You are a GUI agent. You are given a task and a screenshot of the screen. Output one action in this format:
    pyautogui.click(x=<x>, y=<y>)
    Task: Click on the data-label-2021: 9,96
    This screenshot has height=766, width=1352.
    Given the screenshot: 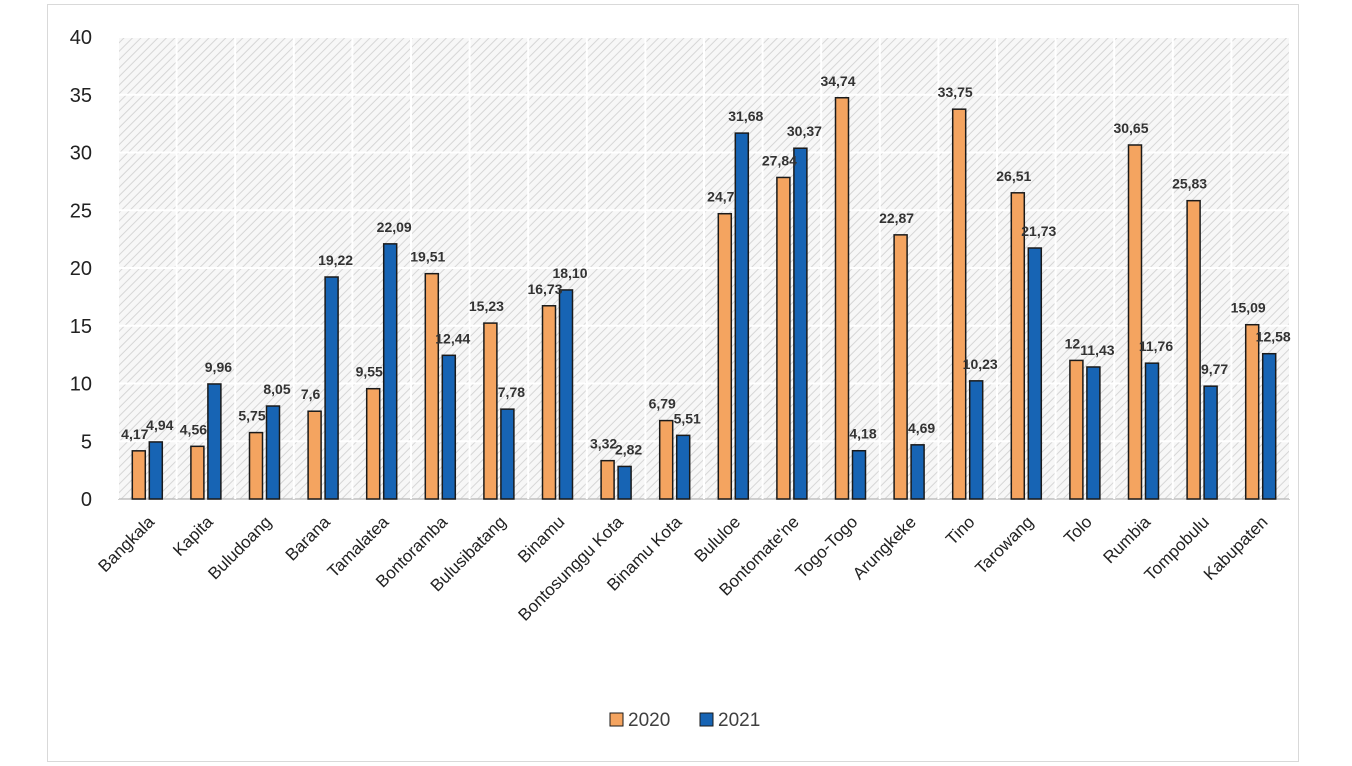 What is the action you would take?
    pyautogui.click(x=218, y=367)
    